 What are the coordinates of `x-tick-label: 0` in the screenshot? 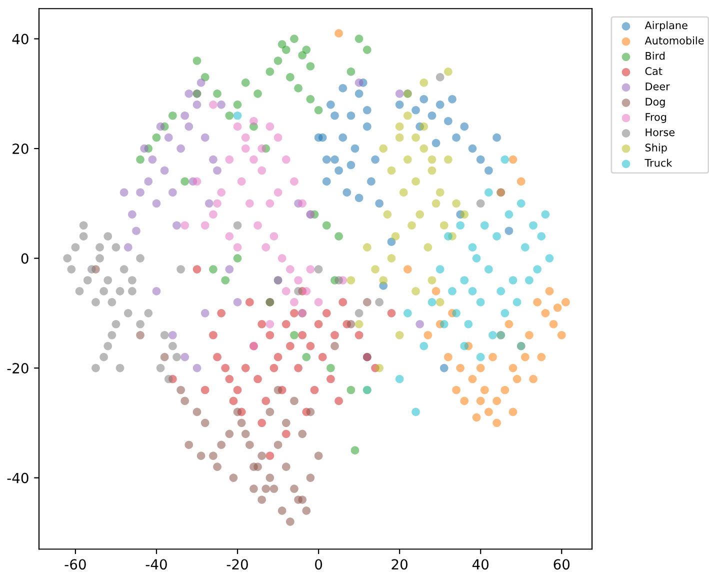 It's located at (318, 564).